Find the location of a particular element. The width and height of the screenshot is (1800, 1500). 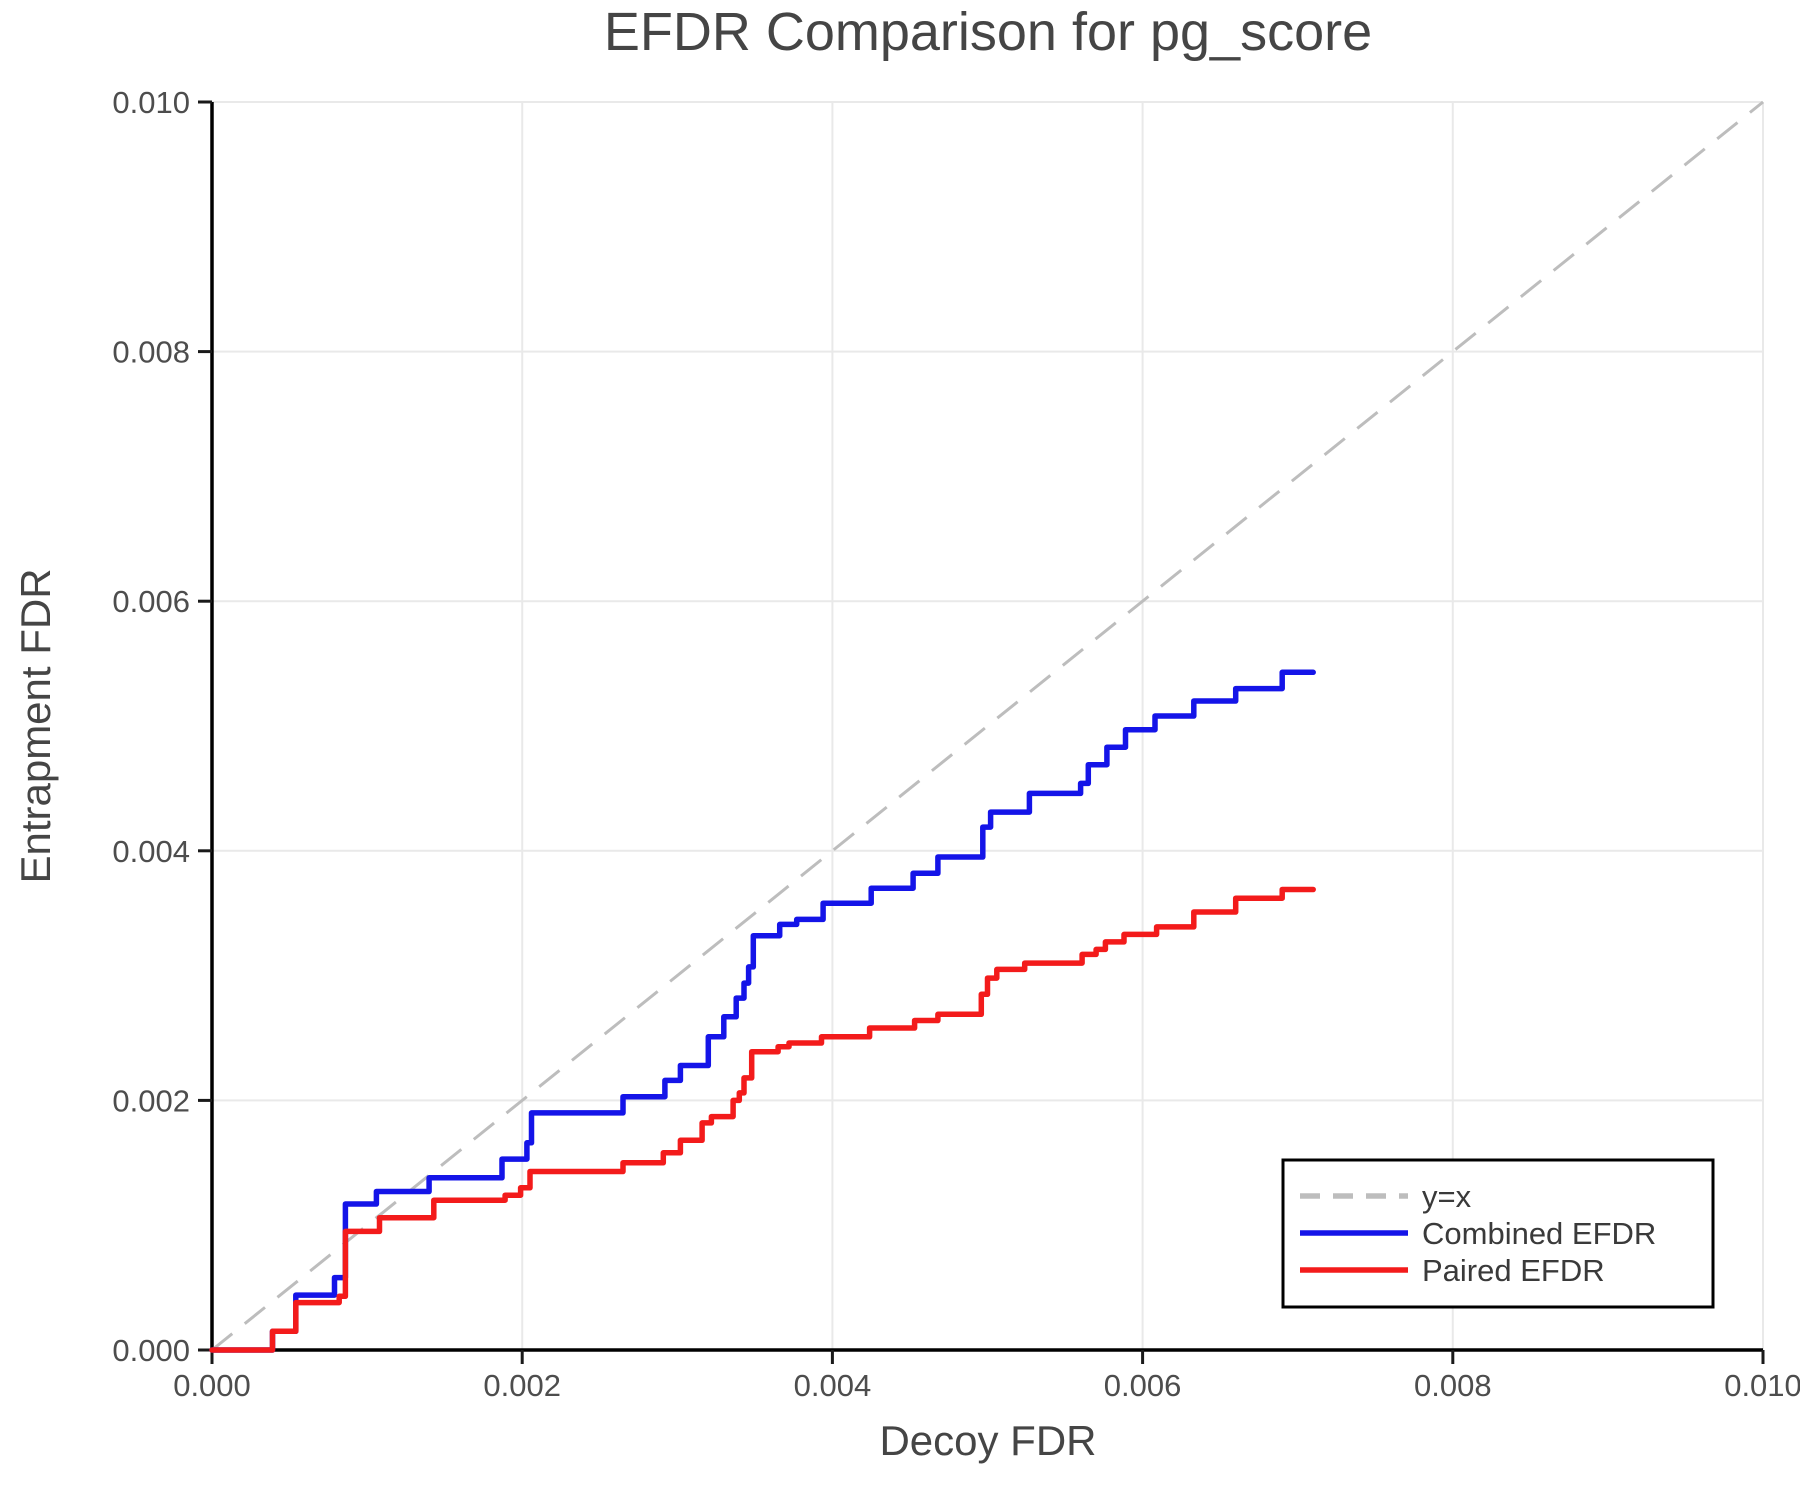

legend-label-combined: Combined EFDR is located at coordinates (1539, 1233).